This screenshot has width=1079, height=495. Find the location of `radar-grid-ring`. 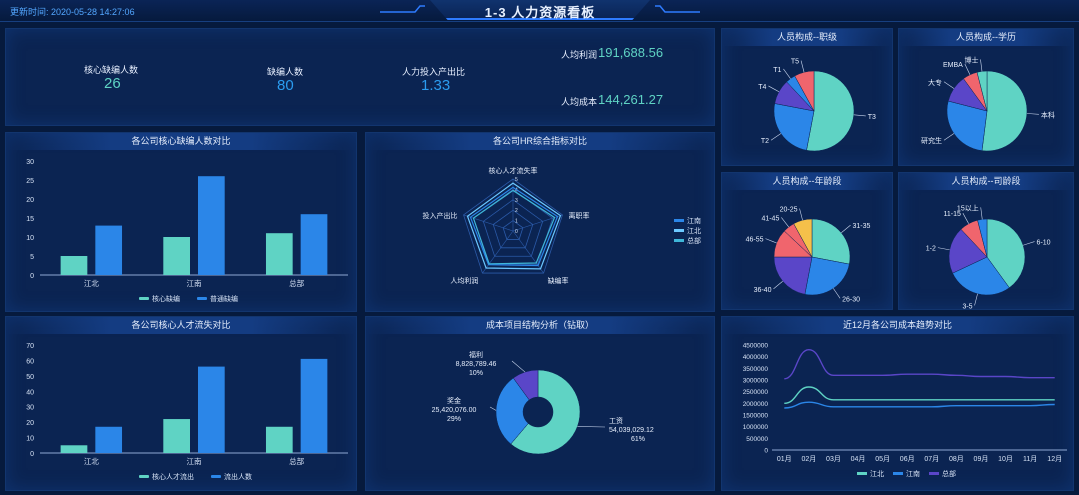

radar-grid-ring is located at coordinates (513, 226).